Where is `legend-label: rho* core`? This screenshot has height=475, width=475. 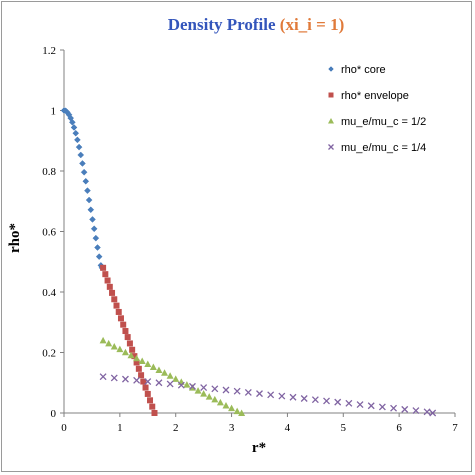 legend-label: rho* core is located at coordinates (363, 70).